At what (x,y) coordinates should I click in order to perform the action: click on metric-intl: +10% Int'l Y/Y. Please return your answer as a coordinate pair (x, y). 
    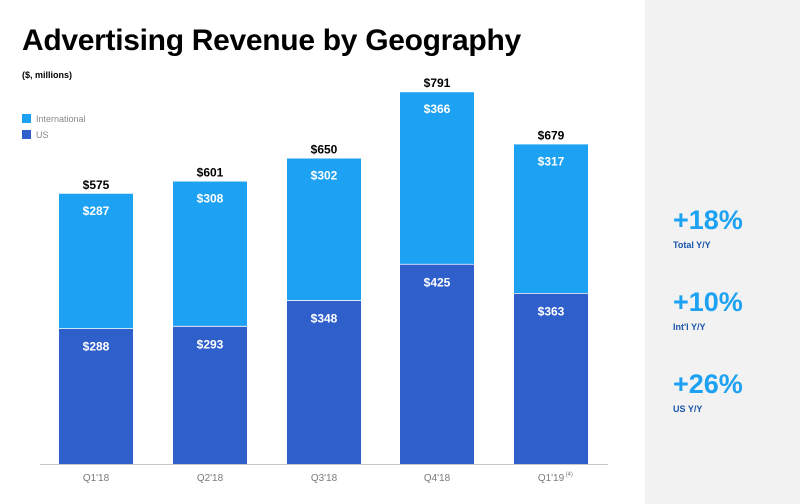
    Looking at the image, I should click on (708, 309).